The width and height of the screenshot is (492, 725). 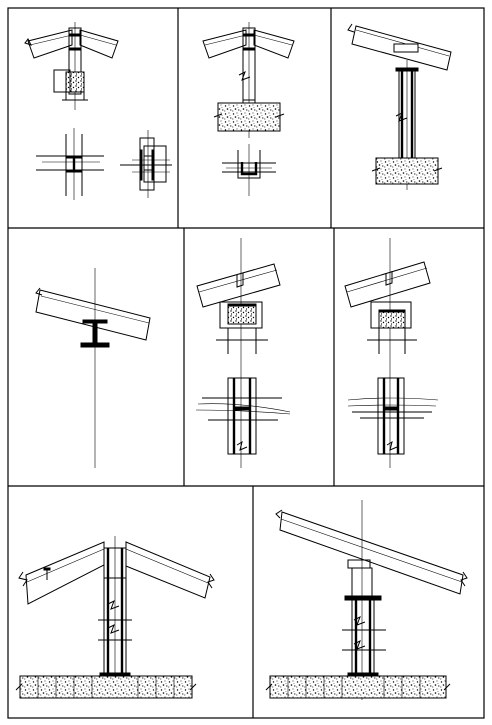 I want to click on panel-6-rafter-column-cap-variant, so click(x=391, y=353).